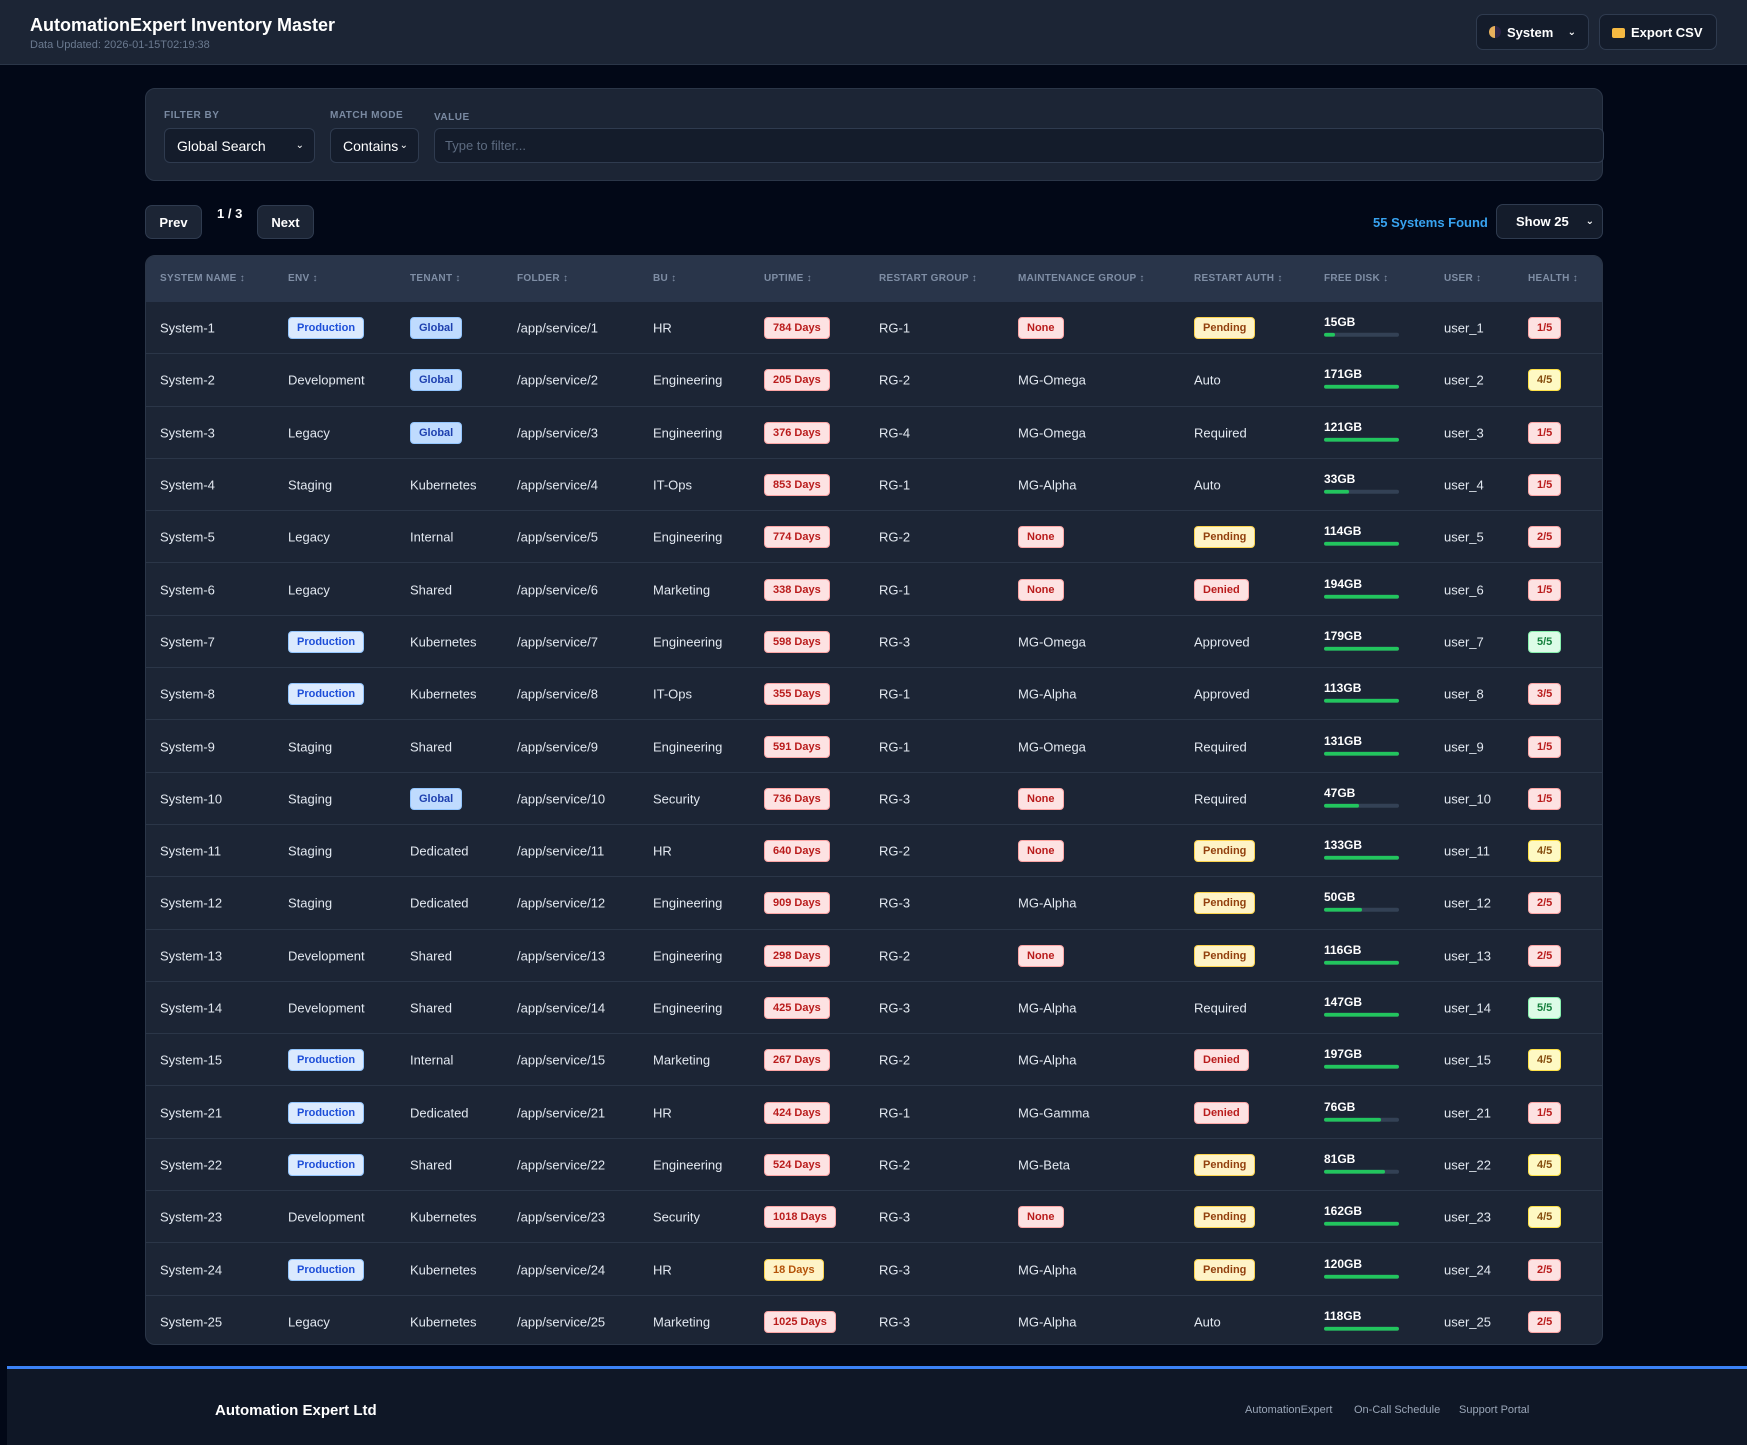 This screenshot has height=1445, width=1747. What do you see at coordinates (371, 145) in the screenshot?
I see `match-mode-value: Contains` at bounding box center [371, 145].